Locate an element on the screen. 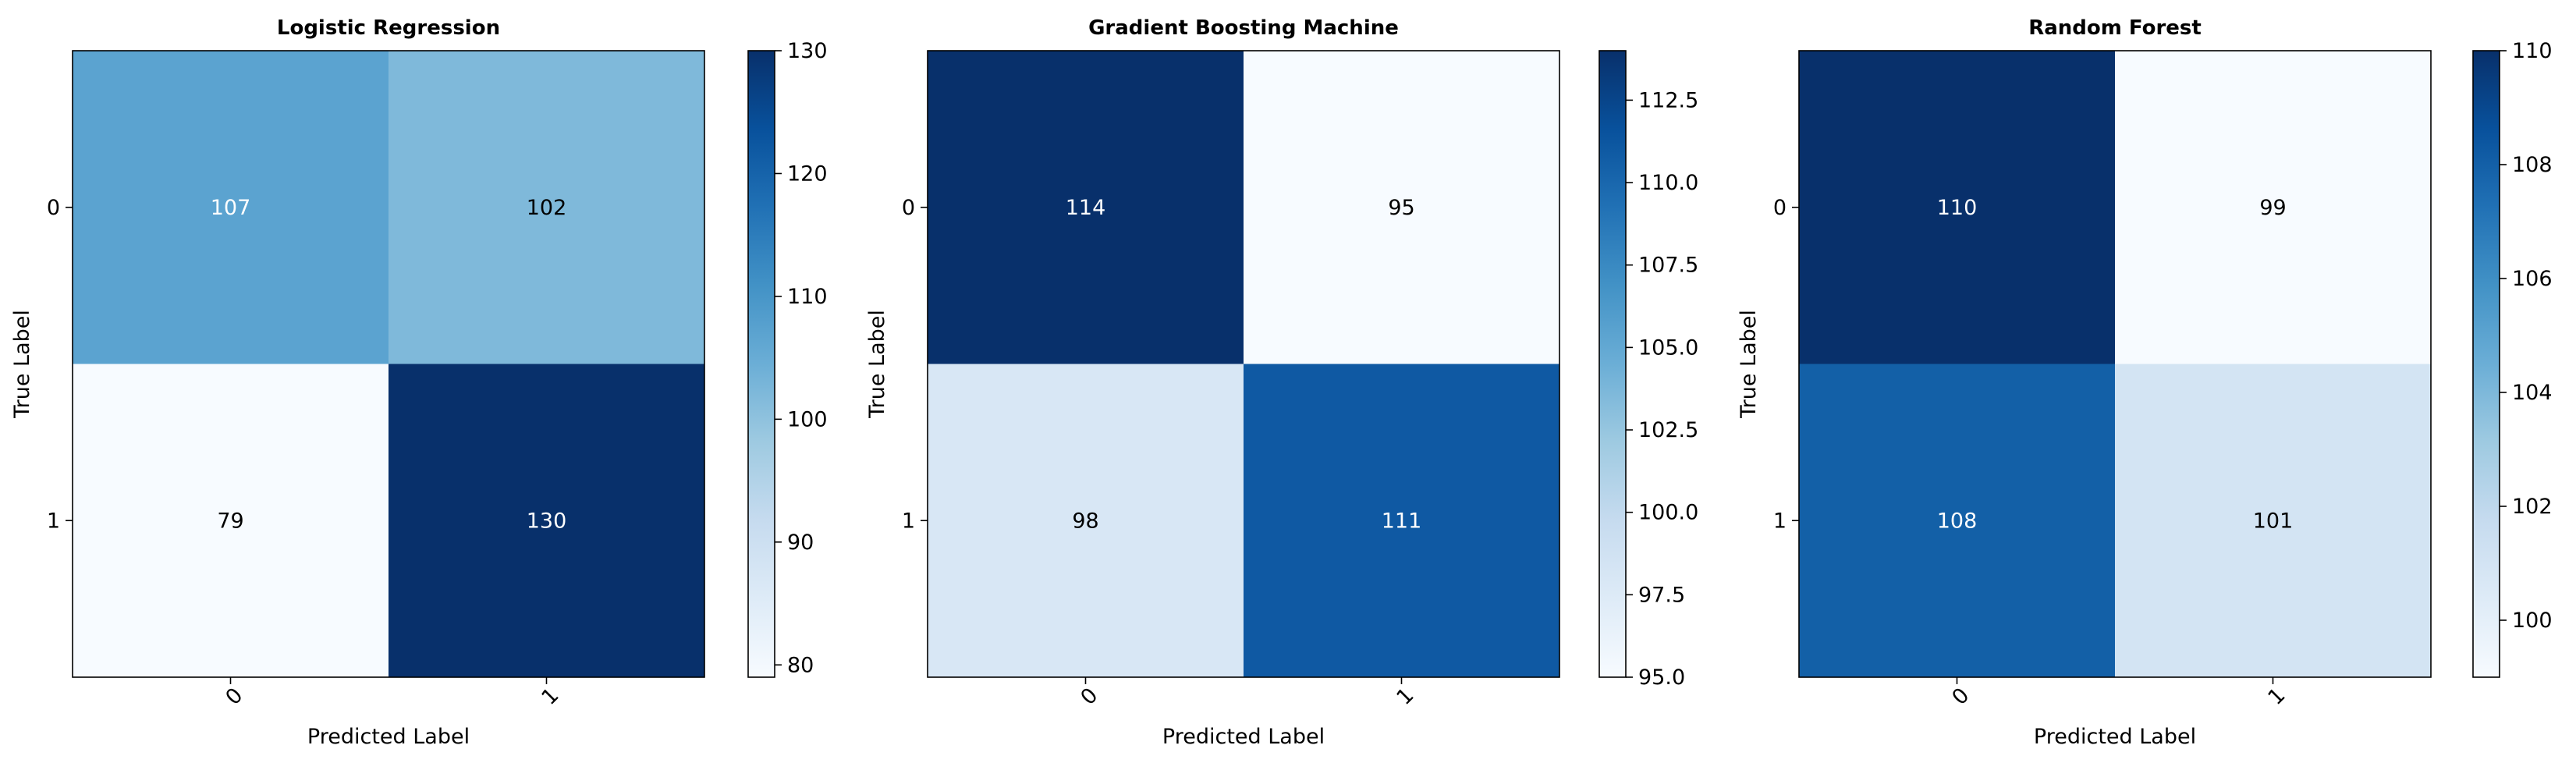 Image resolution: width=2576 pixels, height=763 pixels. cell-value-label: 98 is located at coordinates (1085, 521).